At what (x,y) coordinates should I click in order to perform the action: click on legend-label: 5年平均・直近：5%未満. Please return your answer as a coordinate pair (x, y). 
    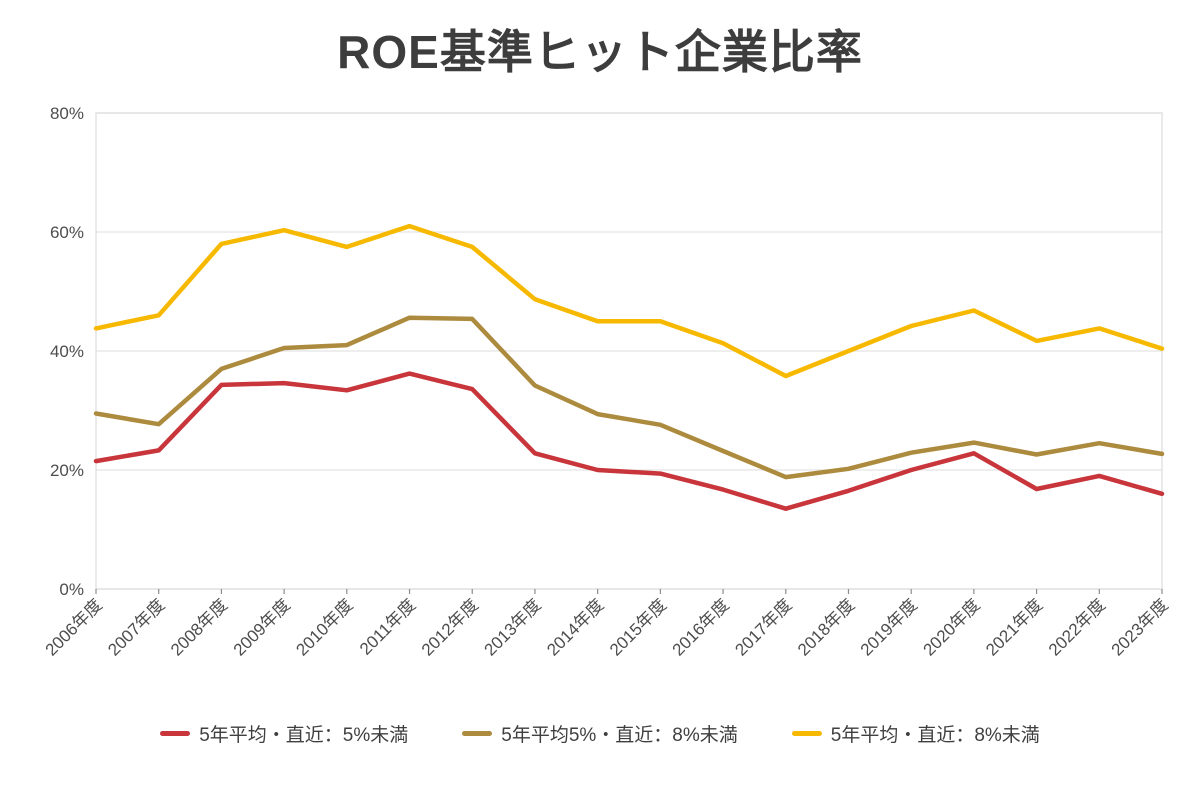
    Looking at the image, I should click on (304, 735).